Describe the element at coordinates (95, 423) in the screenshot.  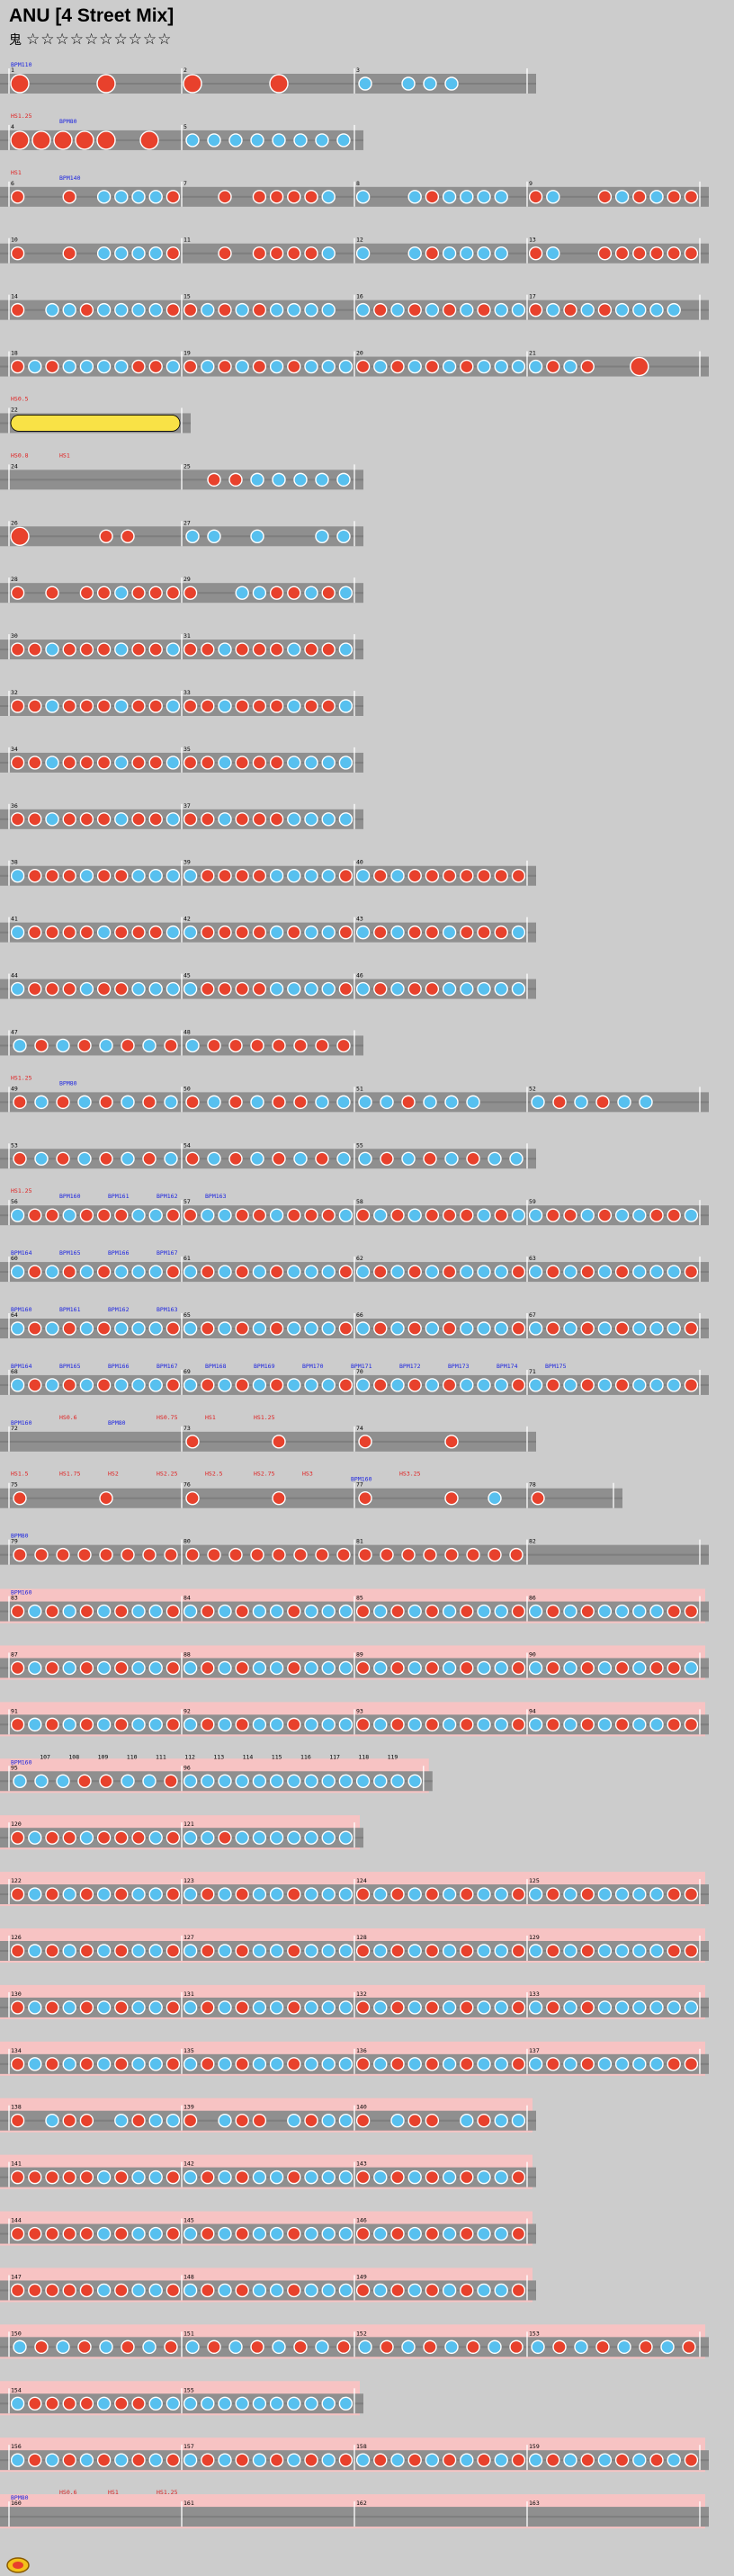
I see `drumroll-note` at that location.